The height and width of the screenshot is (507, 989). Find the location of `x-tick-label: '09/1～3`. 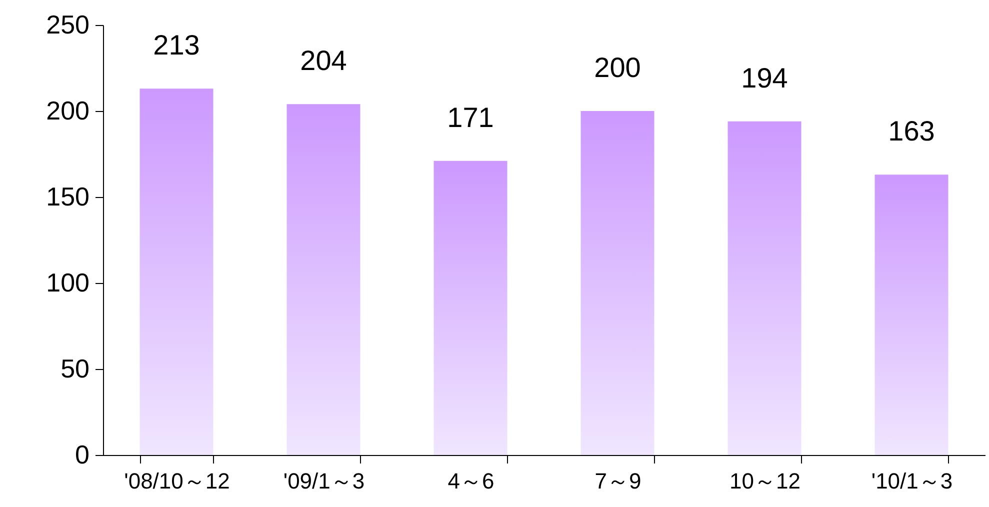

x-tick-label: '09/1～3 is located at coordinates (324, 481).